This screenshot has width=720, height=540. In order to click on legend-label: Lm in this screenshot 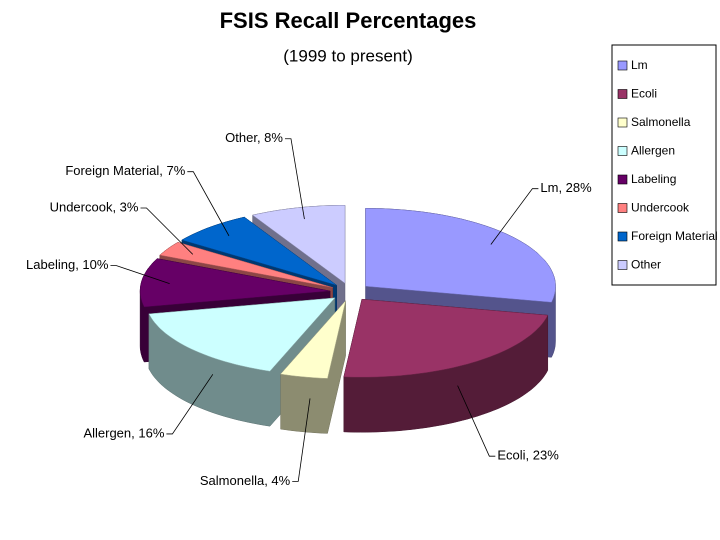, I will do `click(639, 65)`.